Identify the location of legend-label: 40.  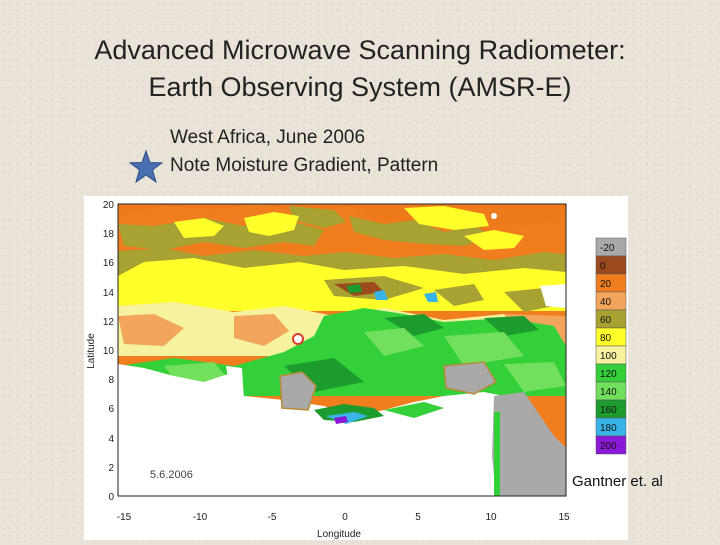
(606, 302).